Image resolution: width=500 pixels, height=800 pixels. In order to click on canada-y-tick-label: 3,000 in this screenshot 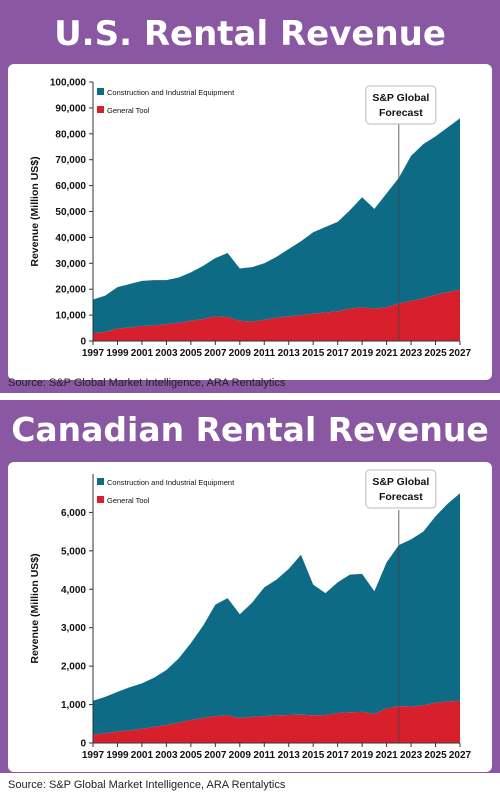, I will do `click(73, 628)`.